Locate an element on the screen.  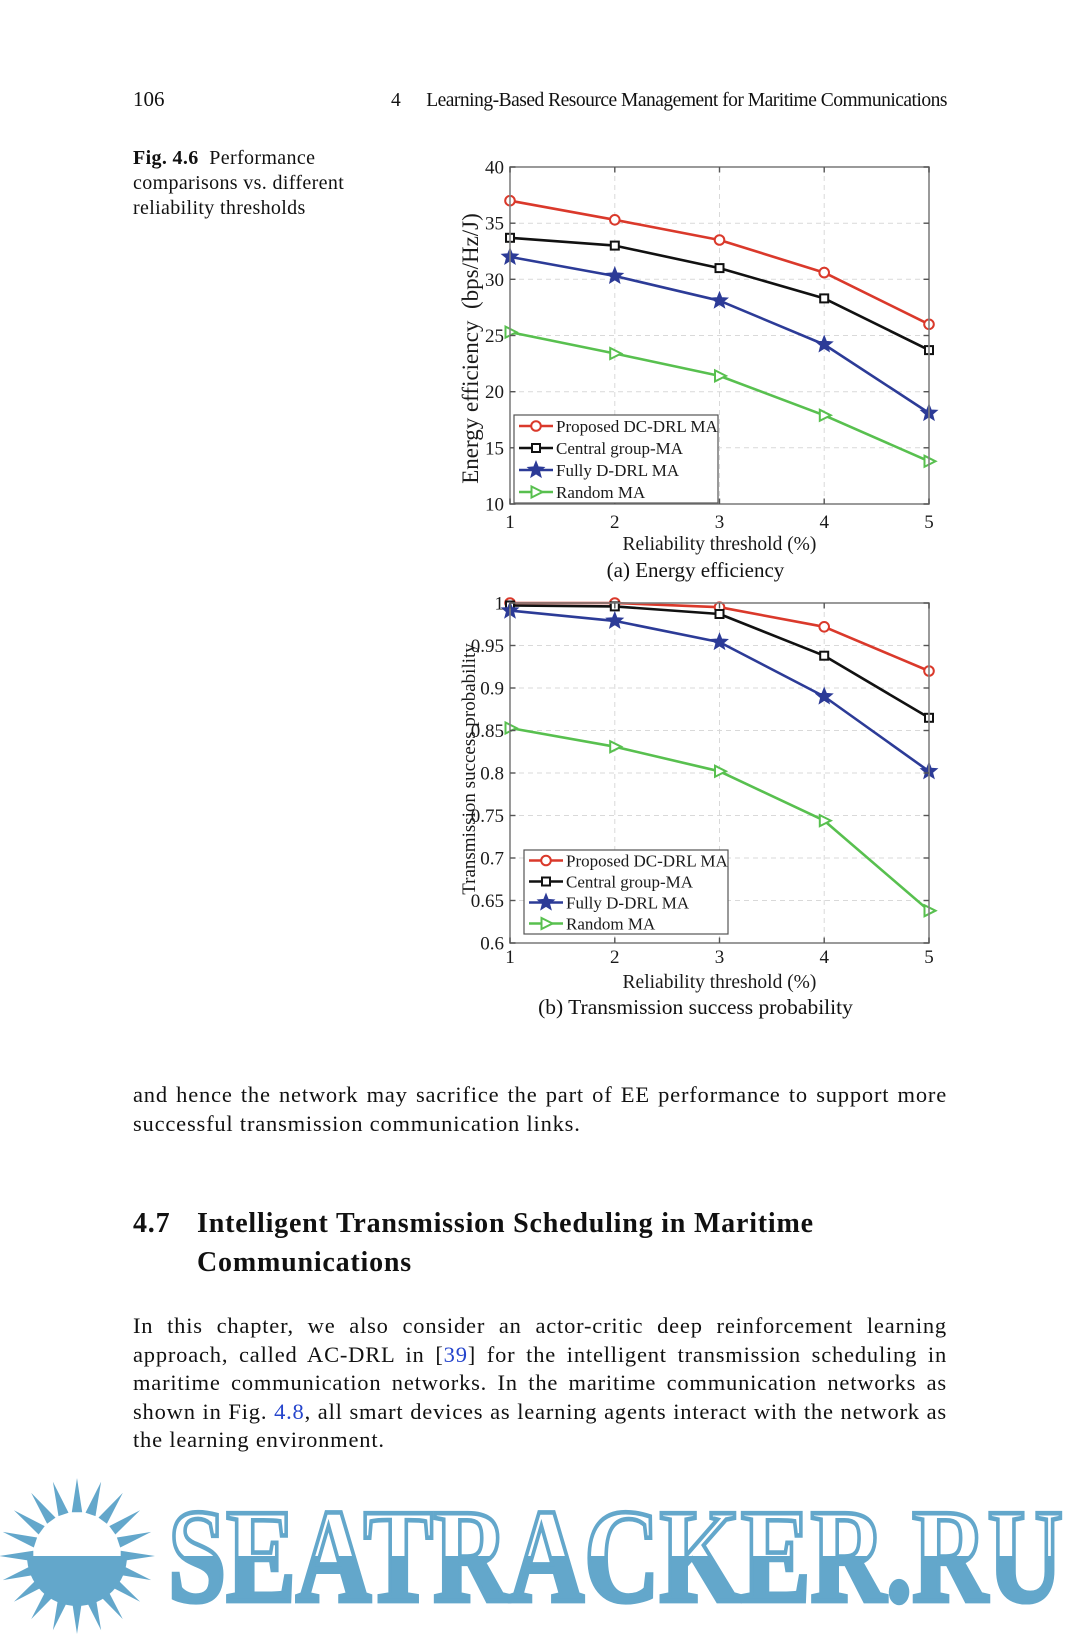
svg-text: SEATRACKER.RU is located at coordinates (615, 1556).